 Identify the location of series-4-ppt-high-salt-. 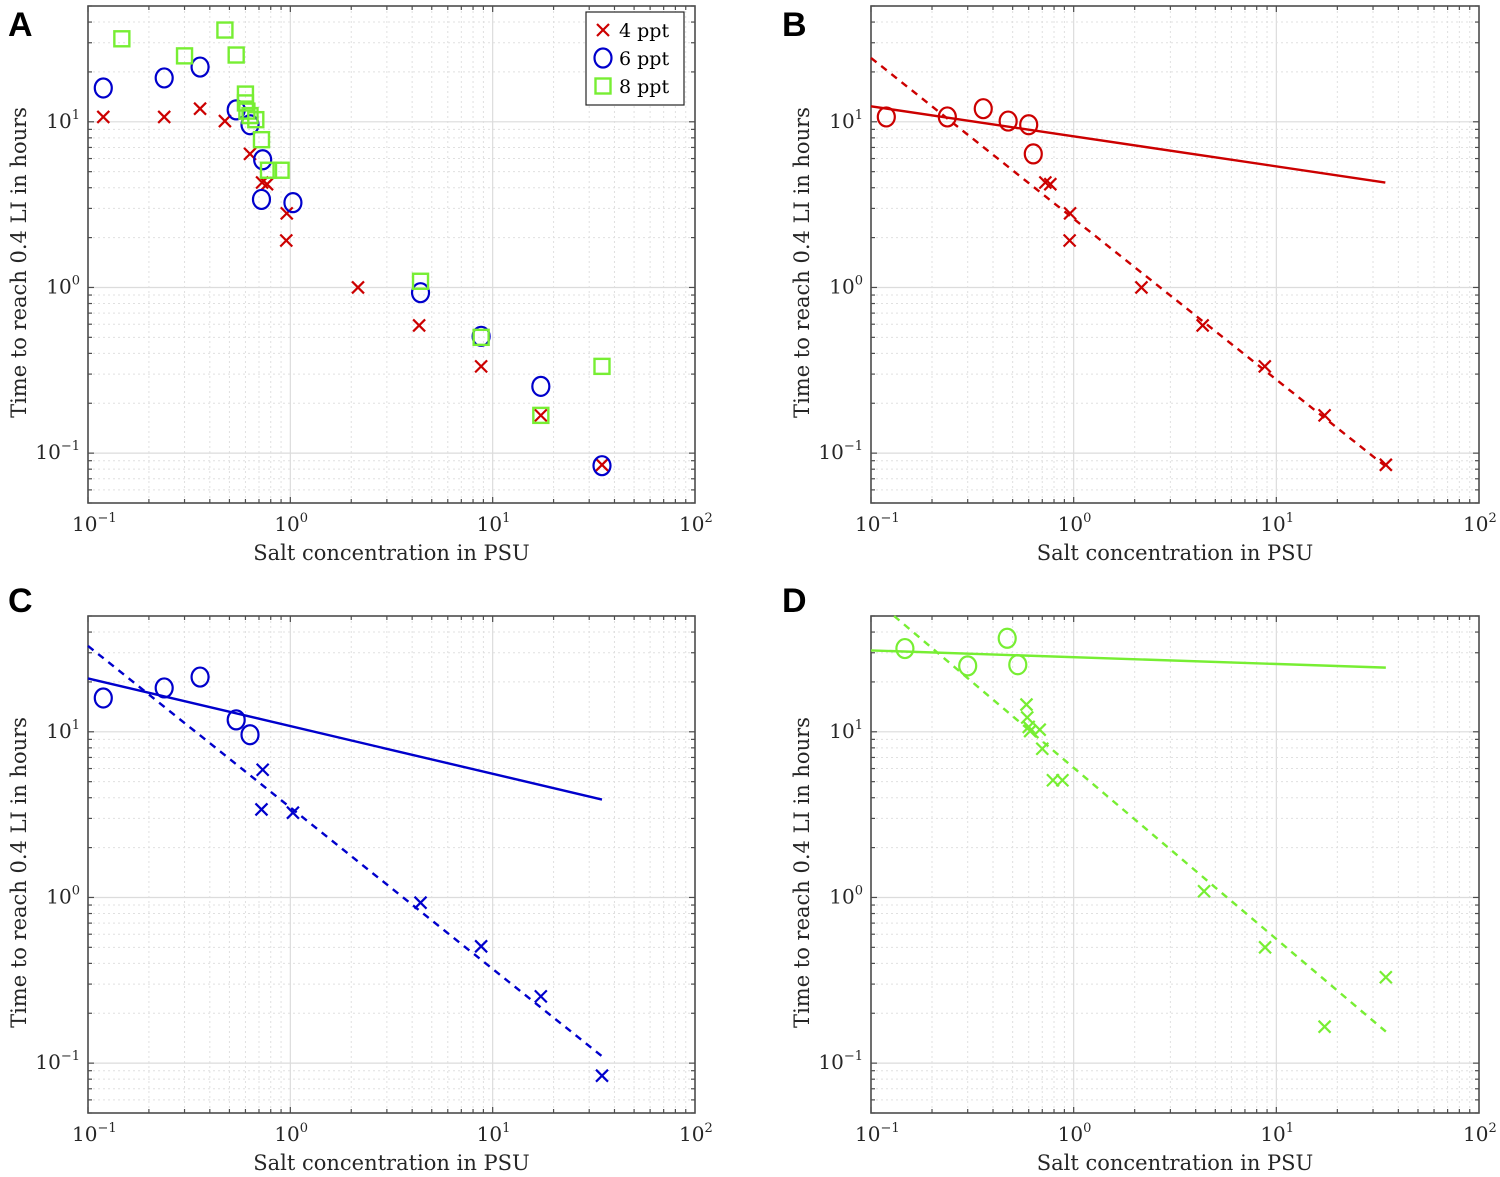
(1215, 323).